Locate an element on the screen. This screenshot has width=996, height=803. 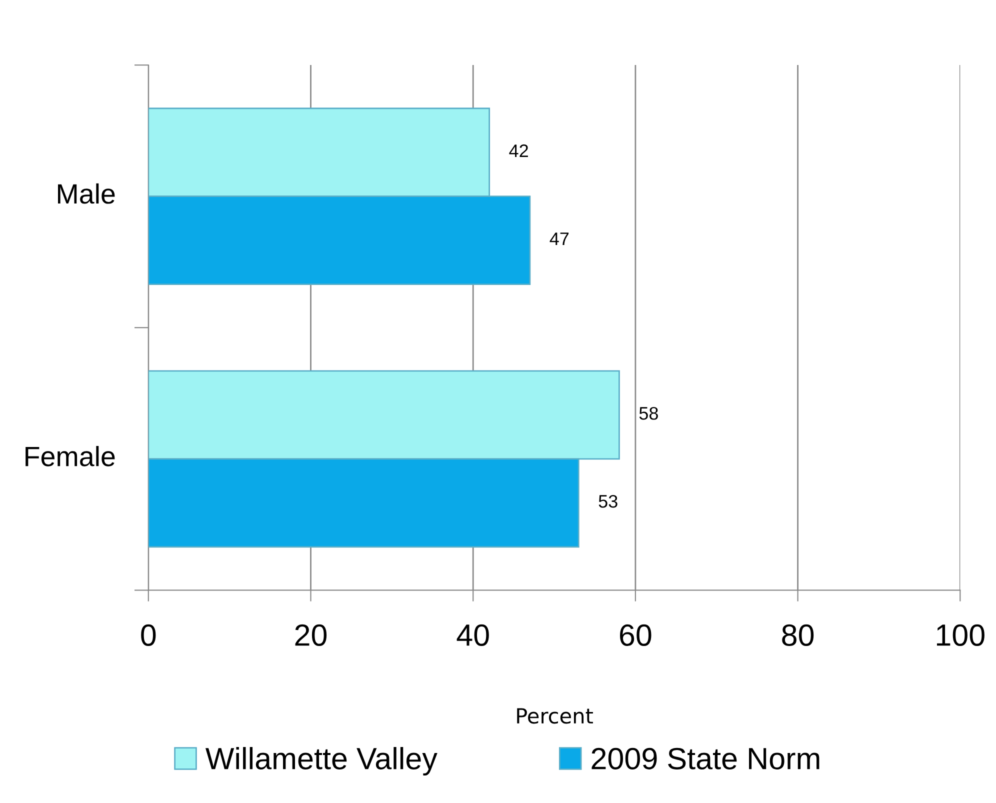
data-label: 53 is located at coordinates (608, 501).